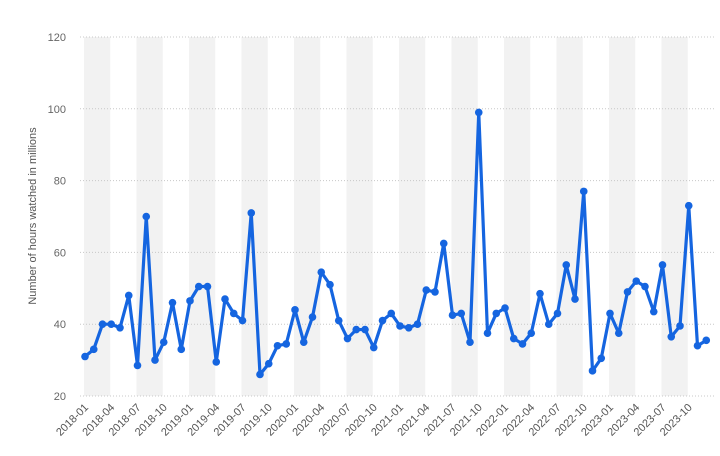 This screenshot has width=720, height=456. I want to click on y-tick-label: 40, so click(60, 325).